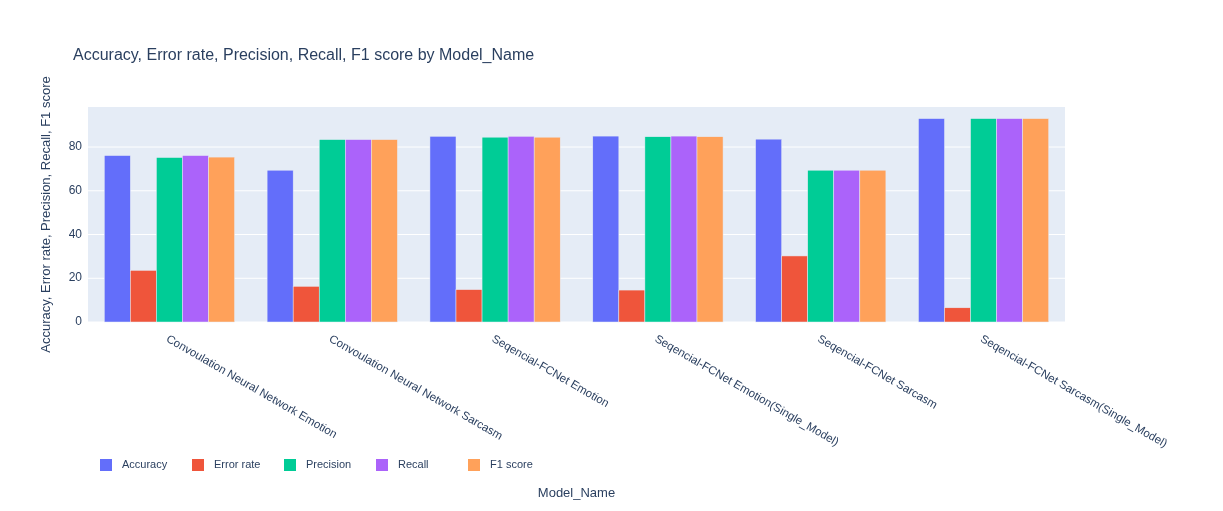 This screenshot has width=1223, height=511. Describe the element at coordinates (75, 189) in the screenshot. I see `y-tick-label: 60` at that location.